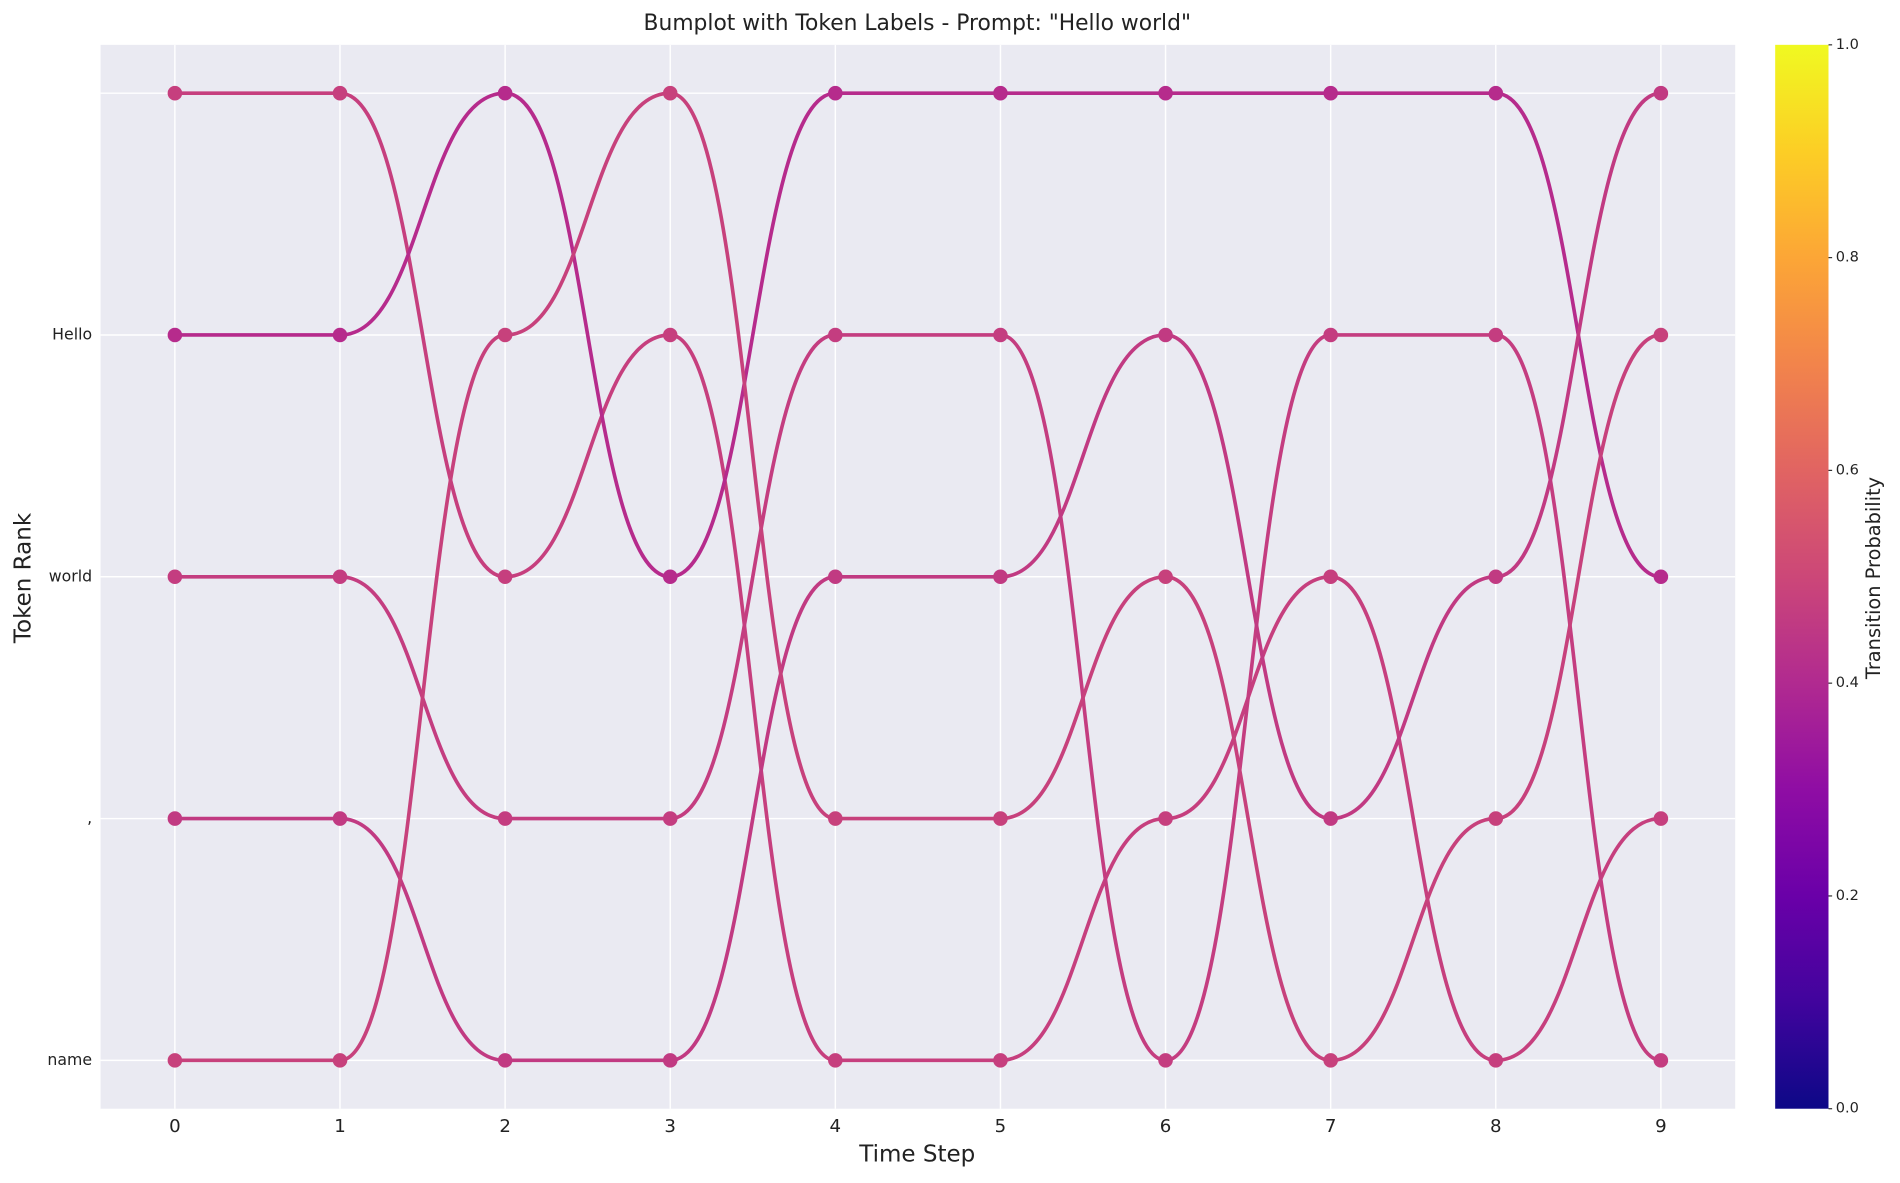 The height and width of the screenshot is (1183, 1900). Describe the element at coordinates (1001, 1126) in the screenshot. I see `x-tick-label: 5` at that location.